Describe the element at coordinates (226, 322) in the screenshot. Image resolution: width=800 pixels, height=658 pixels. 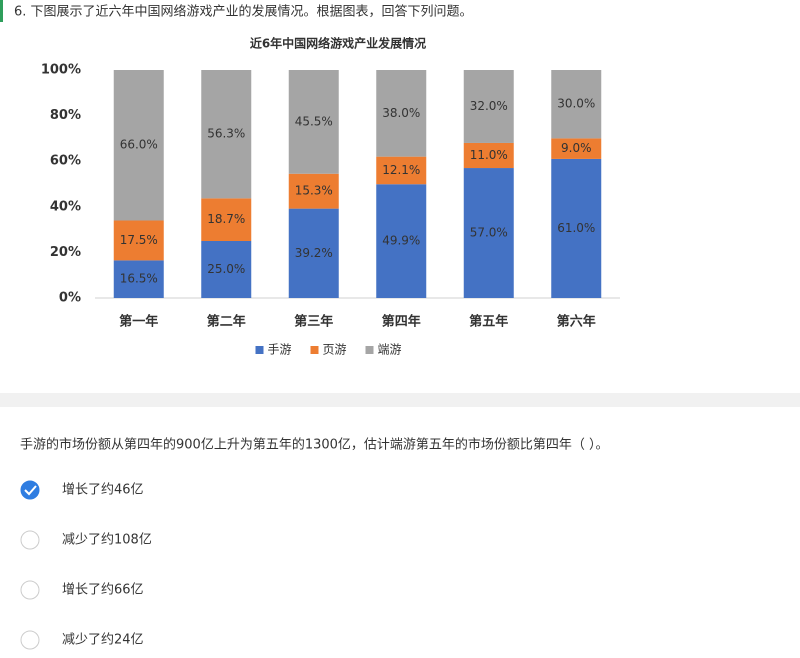
I see `x-tick-label: 第二年` at that location.